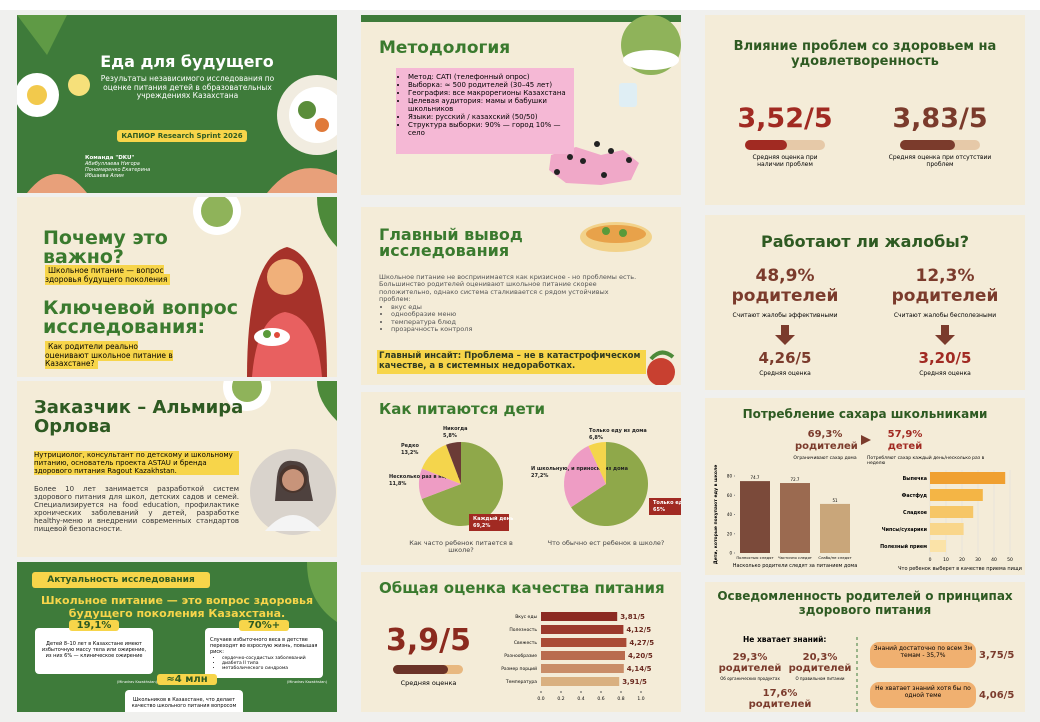  I want to click on question: Как часто ребенок питается в школе?, so click(461, 547).